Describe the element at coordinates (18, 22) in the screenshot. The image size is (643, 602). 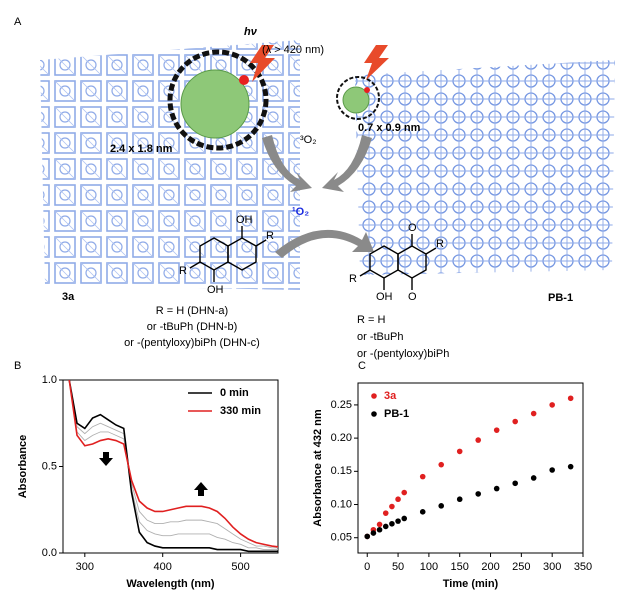
I see `panel-label: A` at that location.